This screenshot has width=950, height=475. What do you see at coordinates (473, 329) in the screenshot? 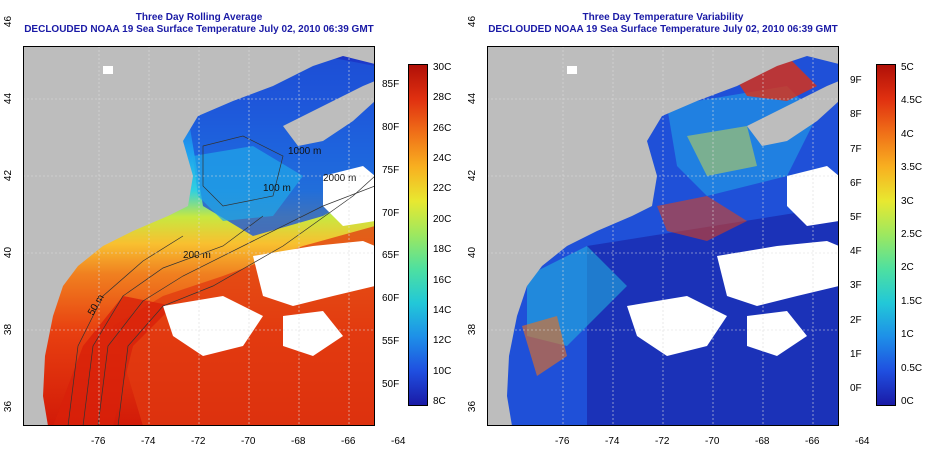
I see `panels.1.y_ticks-tick-label: 38` at bounding box center [473, 329].